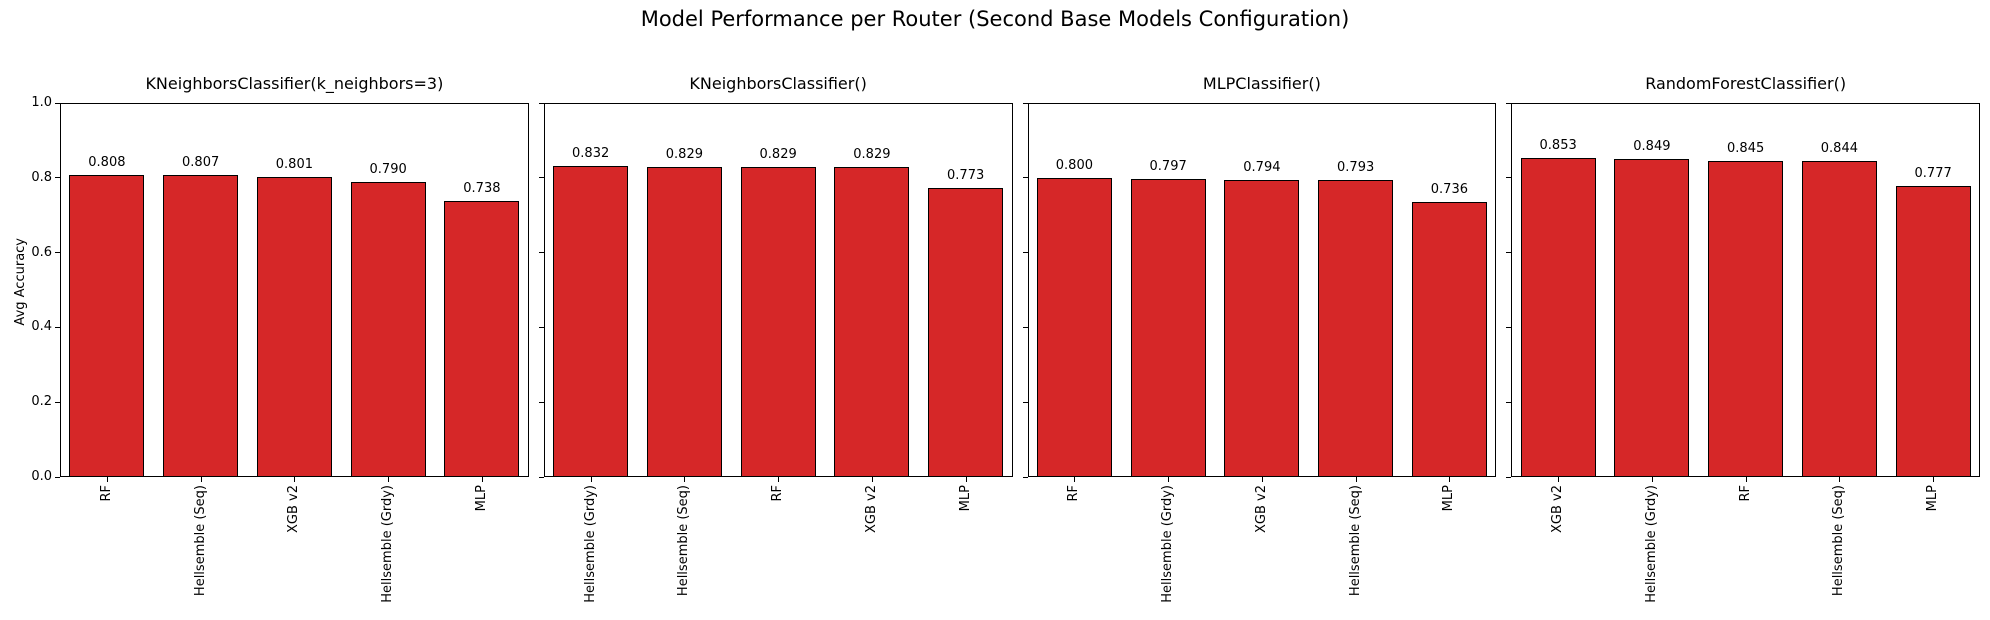  What do you see at coordinates (41, 402) in the screenshot?
I see `y-tick-label: 0.2` at bounding box center [41, 402].